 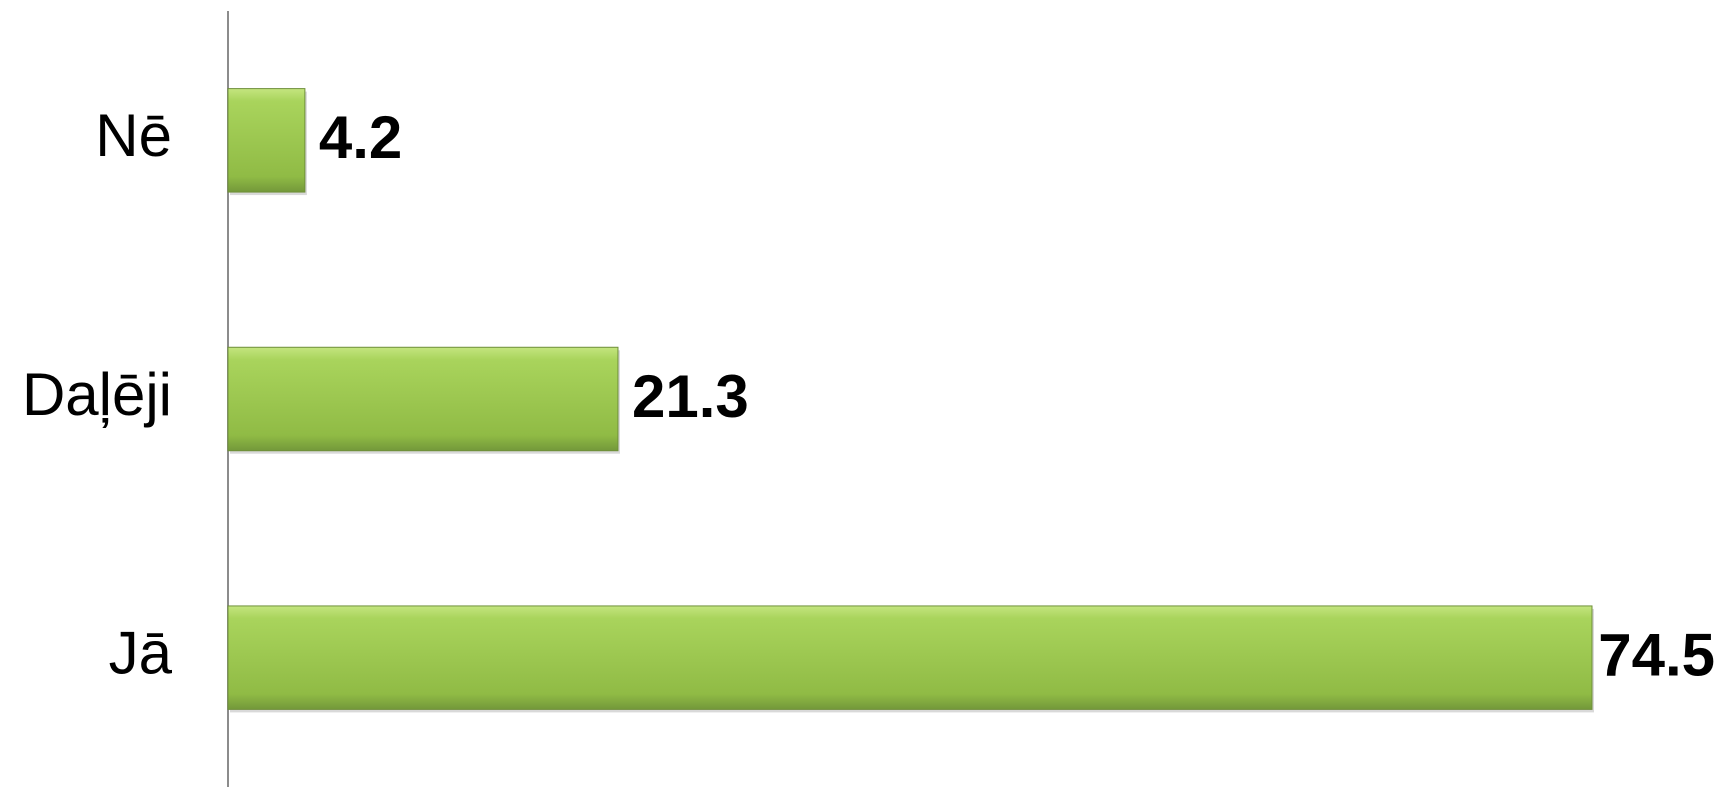 I want to click on category-label: Jā, so click(x=141, y=653).